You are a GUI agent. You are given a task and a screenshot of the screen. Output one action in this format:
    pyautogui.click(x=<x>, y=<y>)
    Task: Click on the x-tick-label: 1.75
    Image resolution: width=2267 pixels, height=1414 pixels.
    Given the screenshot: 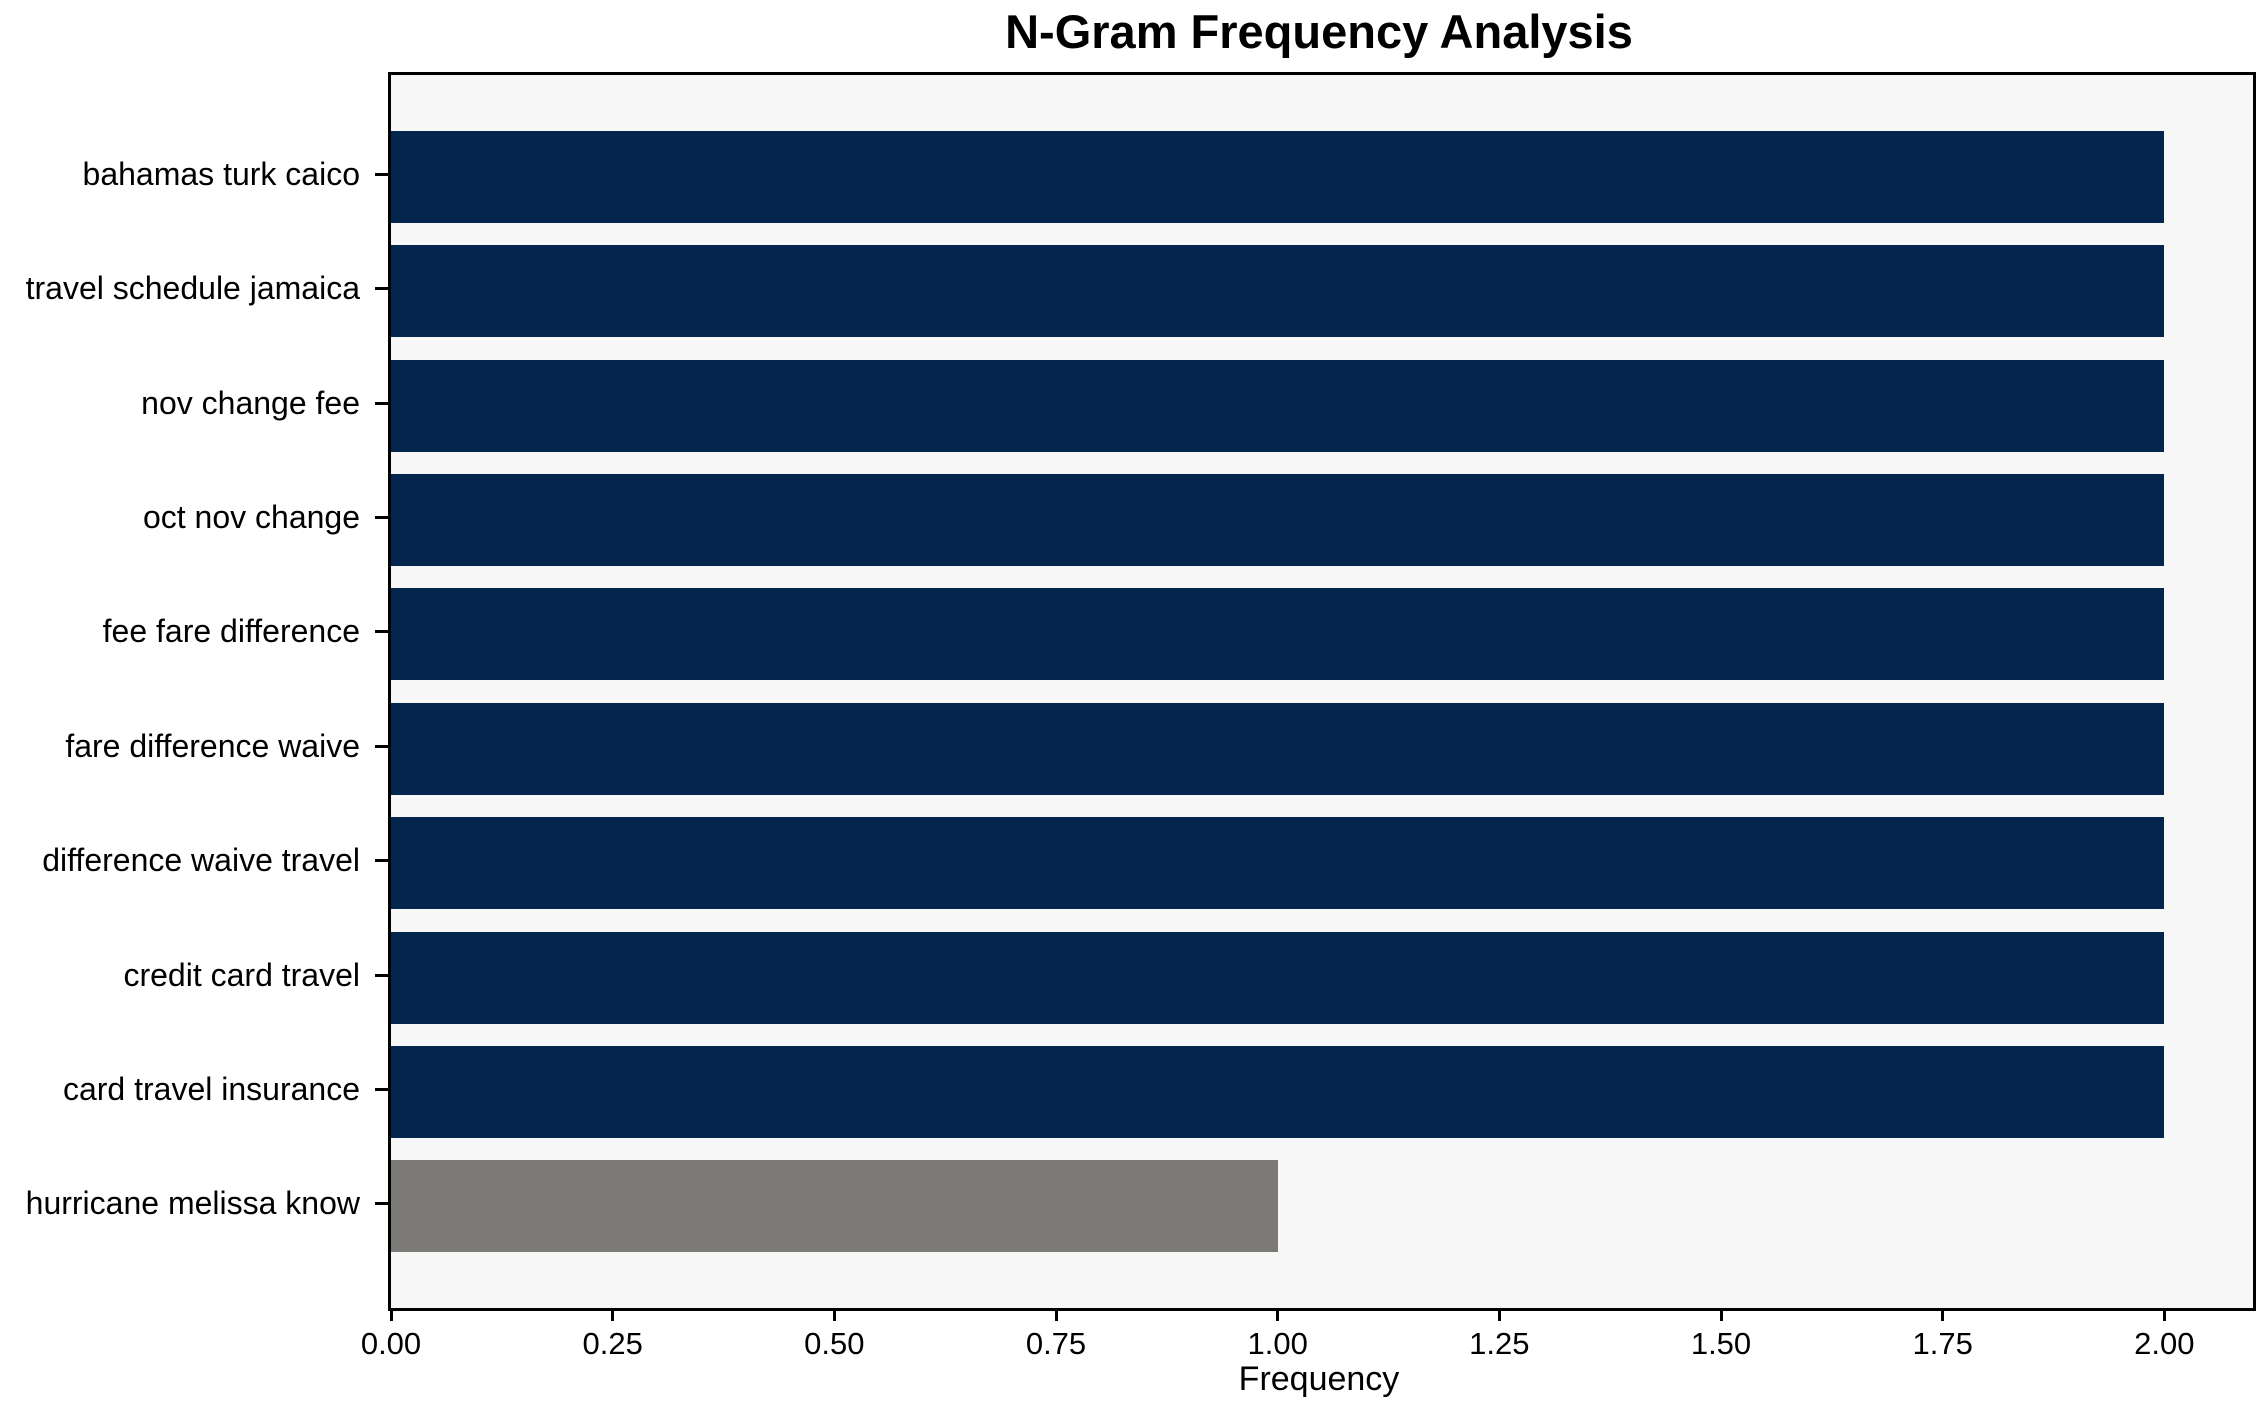 What is the action you would take?
    pyautogui.click(x=1942, y=1343)
    